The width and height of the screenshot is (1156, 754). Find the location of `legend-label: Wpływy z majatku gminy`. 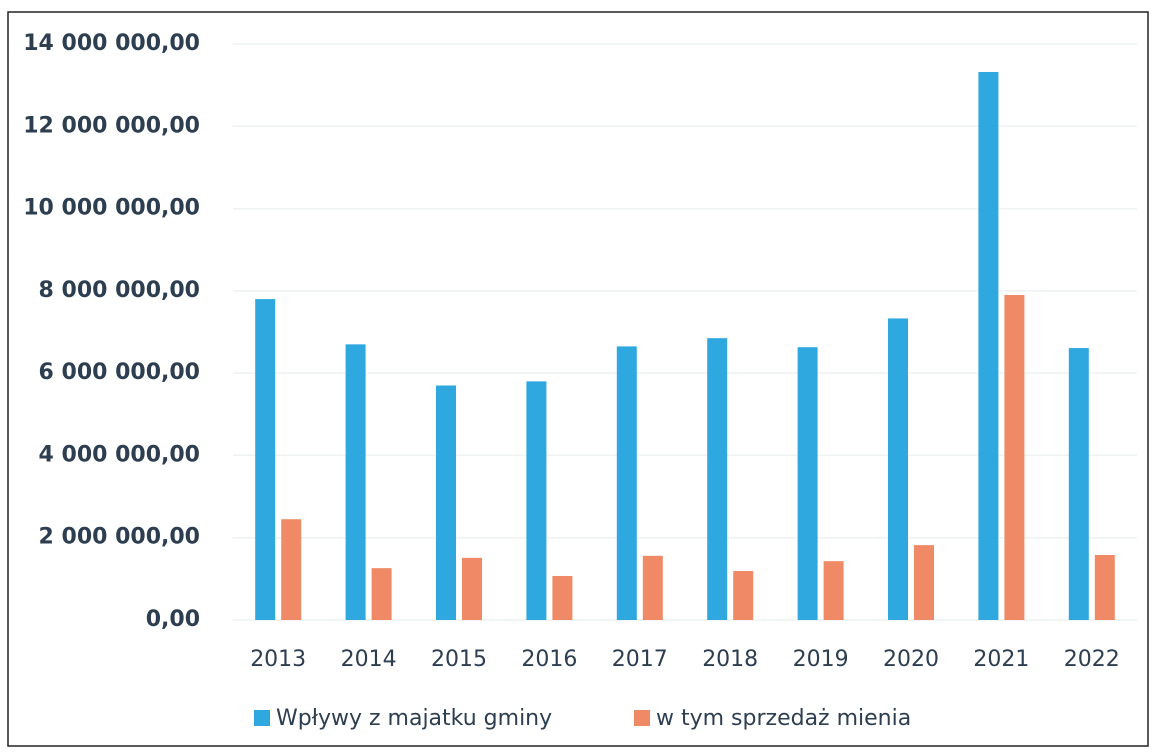

legend-label: Wpływy z majatku gminy is located at coordinates (414, 718).